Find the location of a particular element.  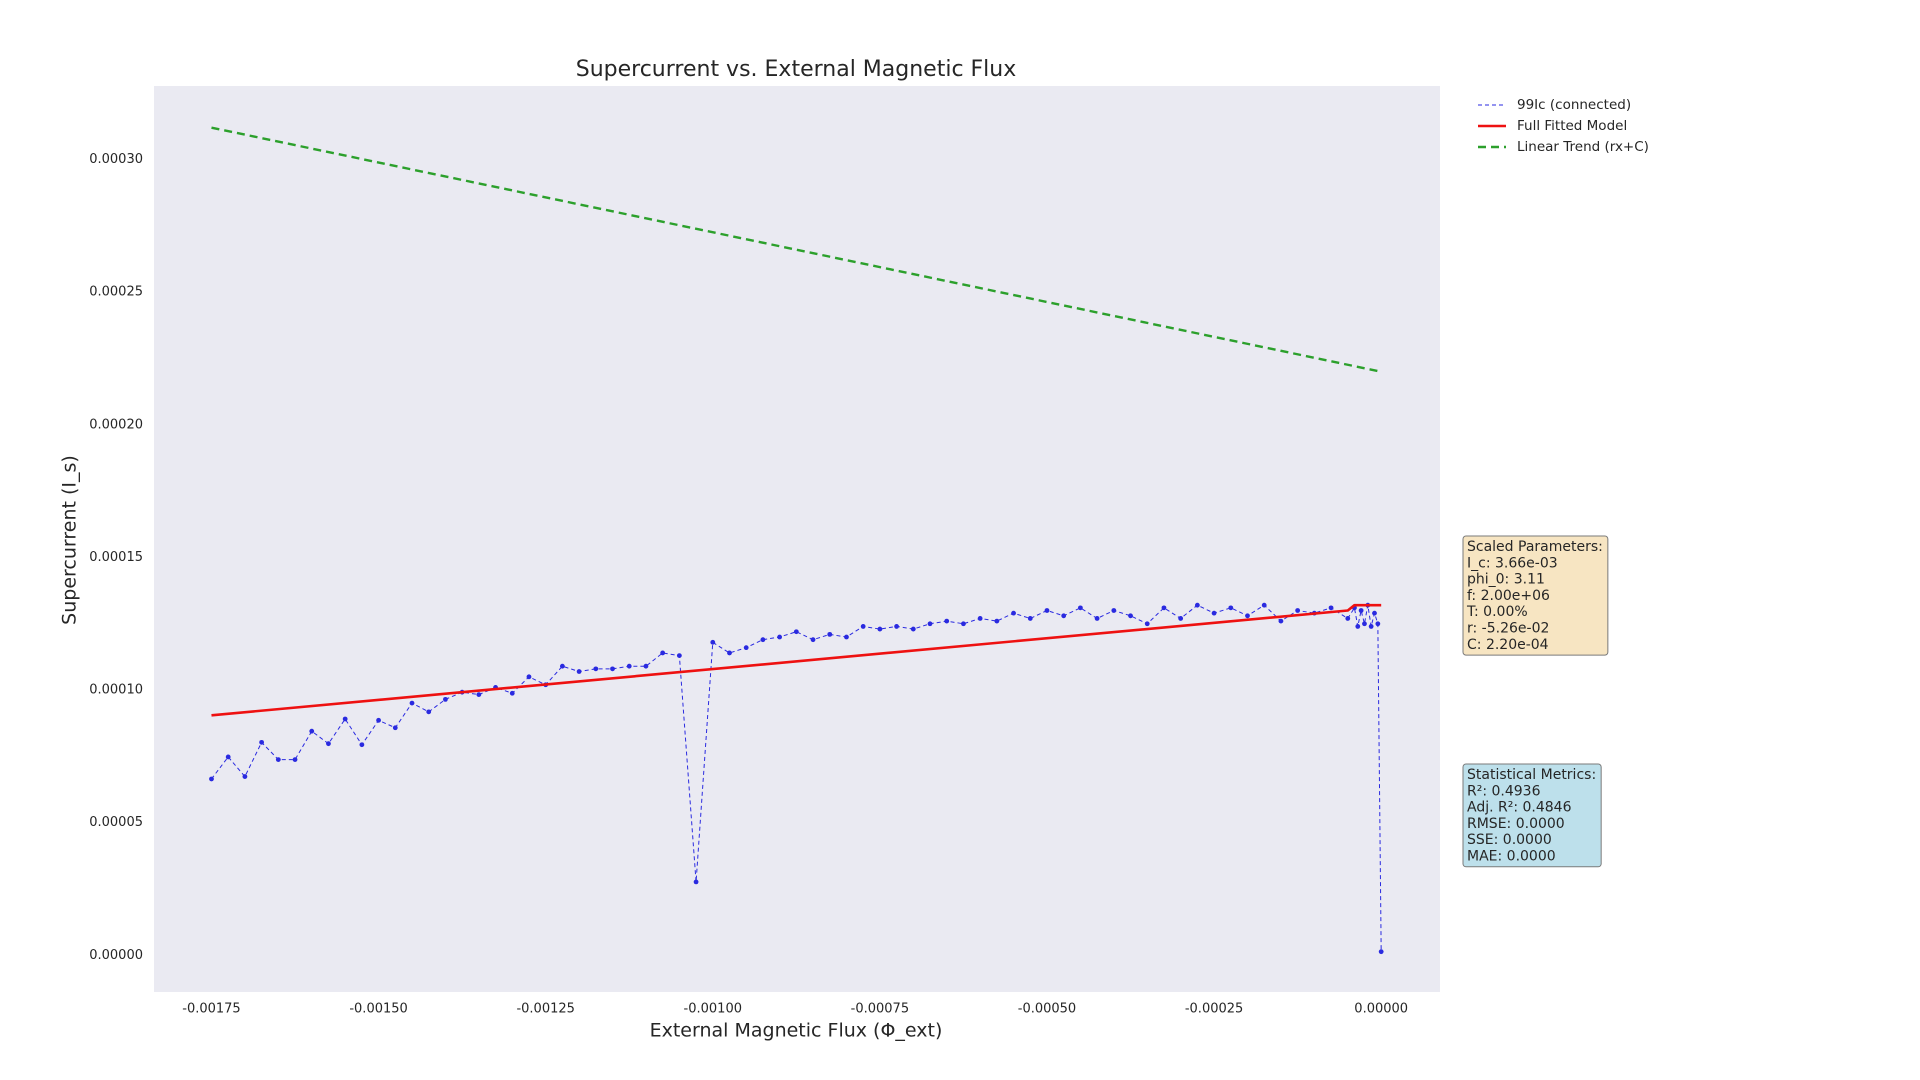

x-axis-label: External Magnetic Flux (Φ_ext) is located at coordinates (796, 1031).